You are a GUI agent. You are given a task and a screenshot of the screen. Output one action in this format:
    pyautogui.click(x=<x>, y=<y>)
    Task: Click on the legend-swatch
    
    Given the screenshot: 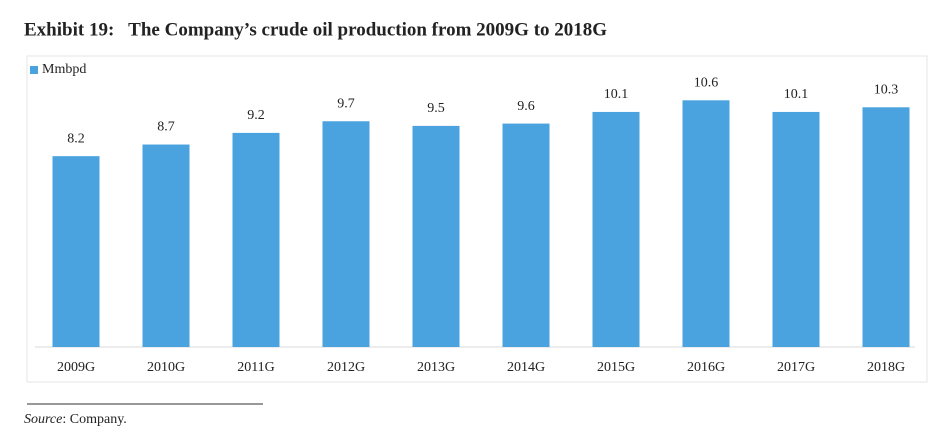 What is the action you would take?
    pyautogui.click(x=34, y=70)
    